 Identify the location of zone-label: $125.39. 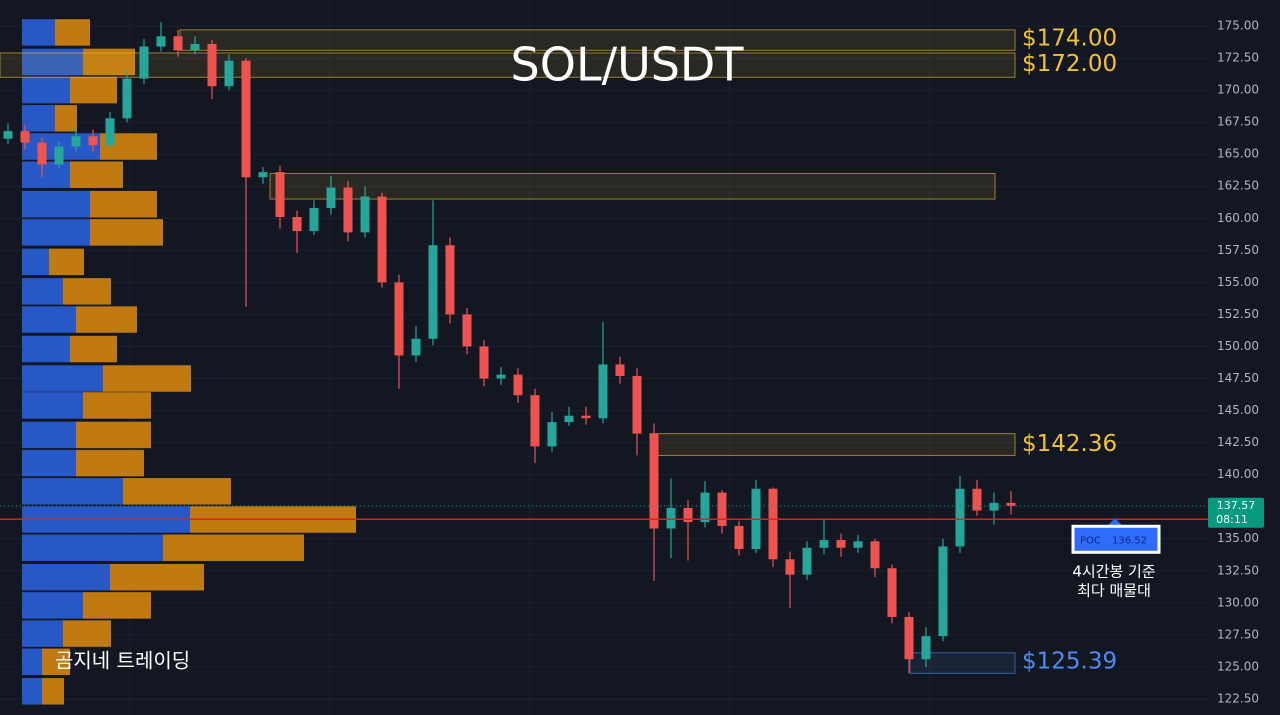
(1069, 661).